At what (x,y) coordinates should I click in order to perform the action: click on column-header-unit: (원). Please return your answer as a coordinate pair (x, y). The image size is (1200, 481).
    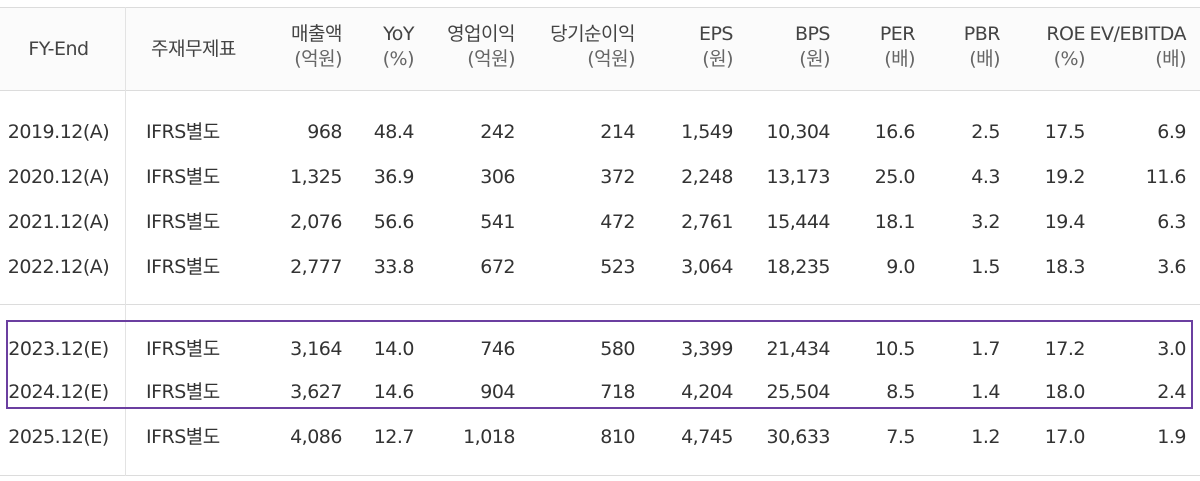
    Looking at the image, I should click on (814, 59).